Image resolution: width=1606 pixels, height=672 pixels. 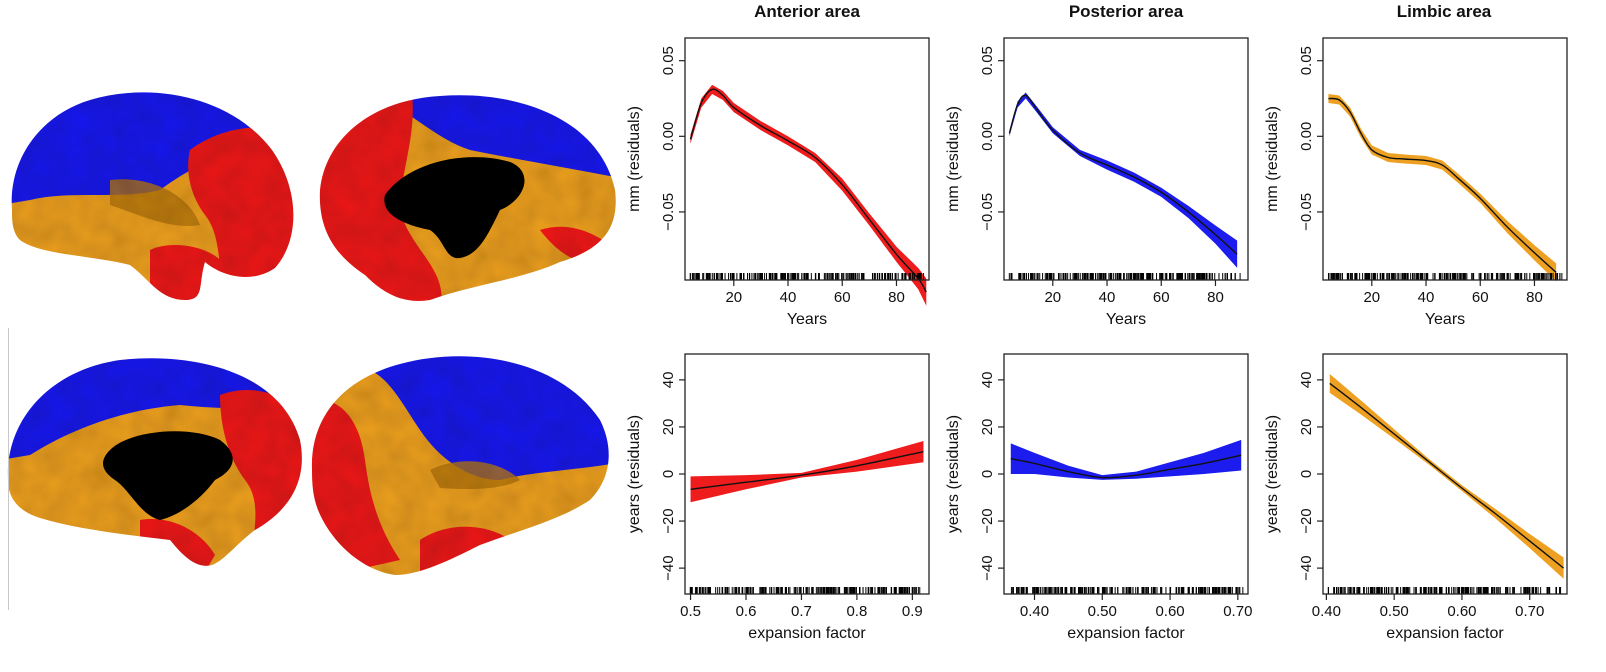 I want to click on brain-medial-right, so click(x=154, y=462).